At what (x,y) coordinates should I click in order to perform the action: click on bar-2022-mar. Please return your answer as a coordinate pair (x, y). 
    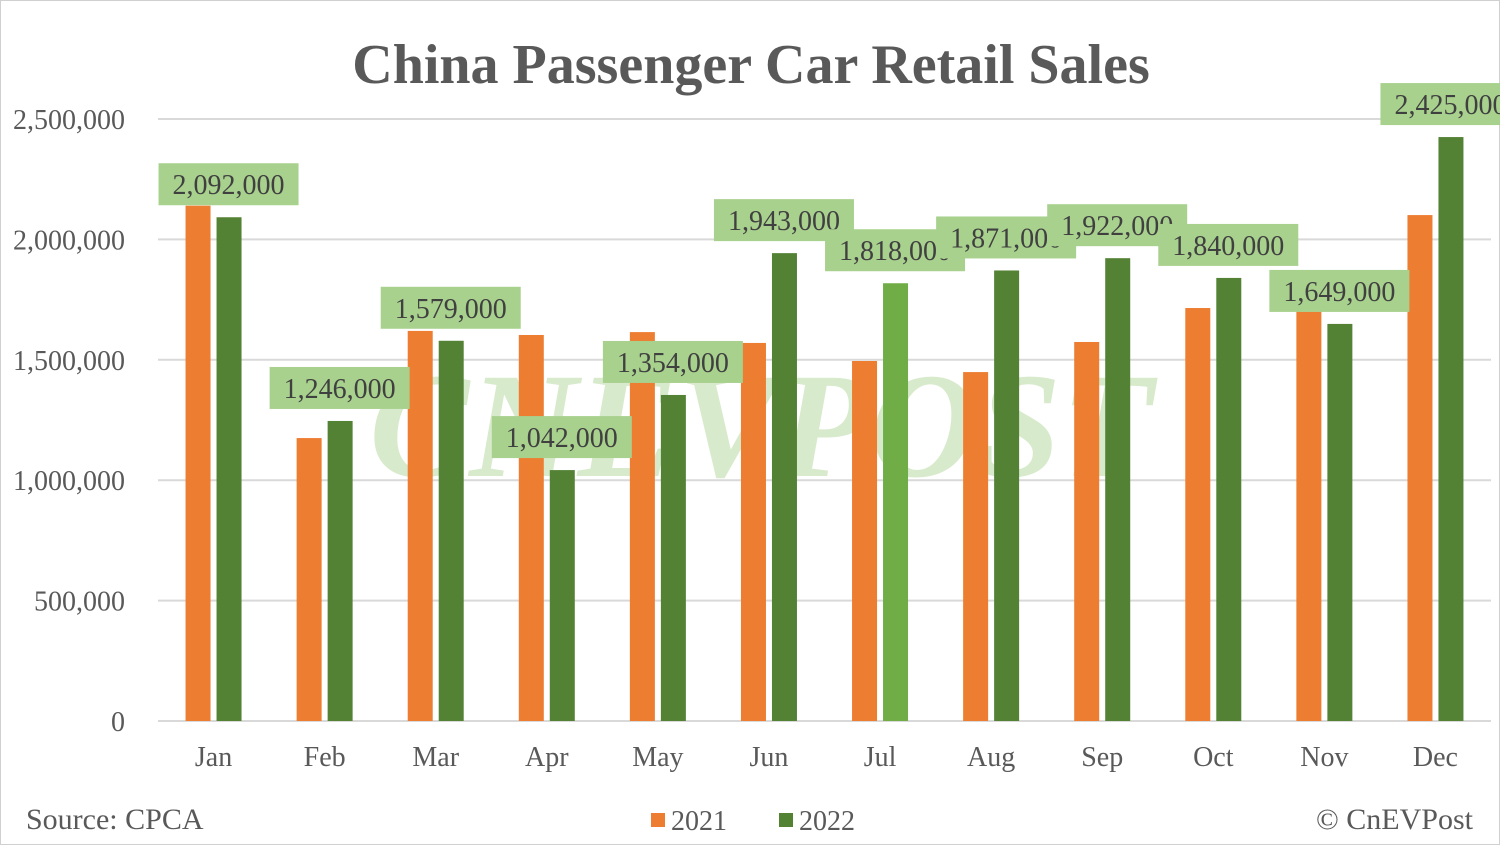
    Looking at the image, I should click on (451, 530).